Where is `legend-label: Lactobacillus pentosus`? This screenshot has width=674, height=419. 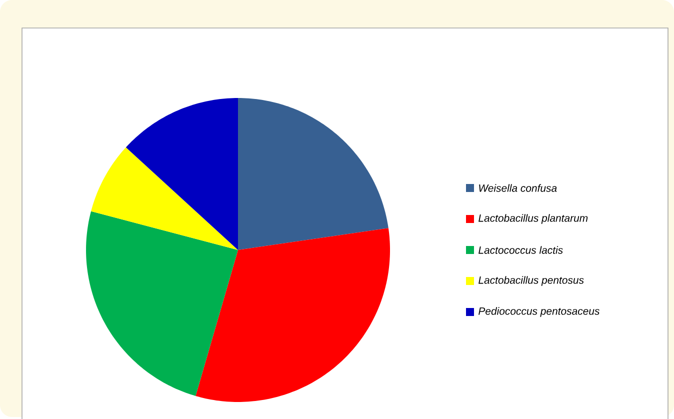
legend-label: Lactobacillus pentosus is located at coordinates (531, 281).